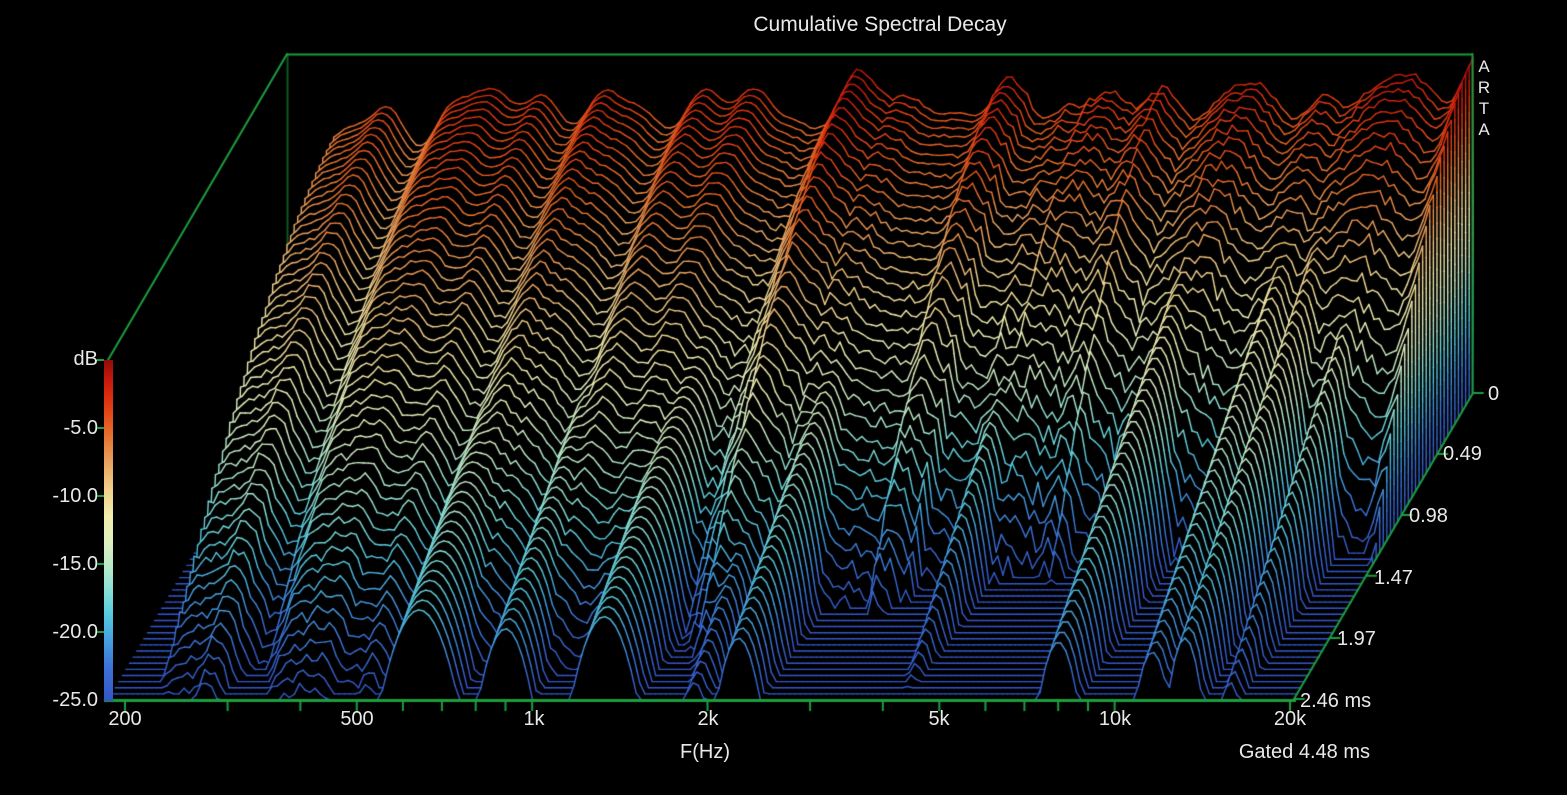  Describe the element at coordinates (1393, 578) in the screenshot. I see `time-tick-label-147: 1.47` at that location.